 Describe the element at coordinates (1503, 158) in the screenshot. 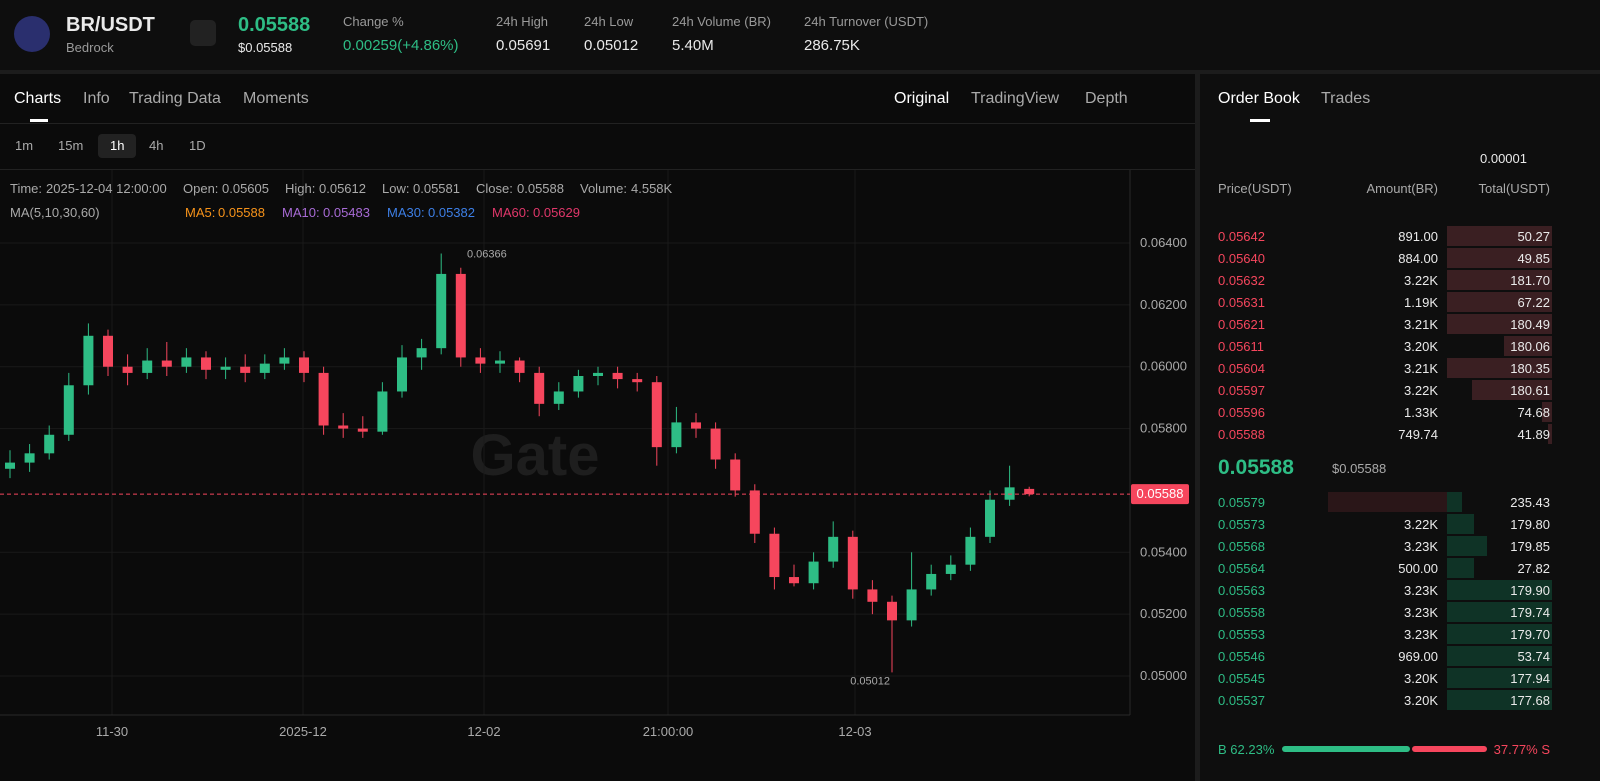

I see `precision: 0.00001` at that location.